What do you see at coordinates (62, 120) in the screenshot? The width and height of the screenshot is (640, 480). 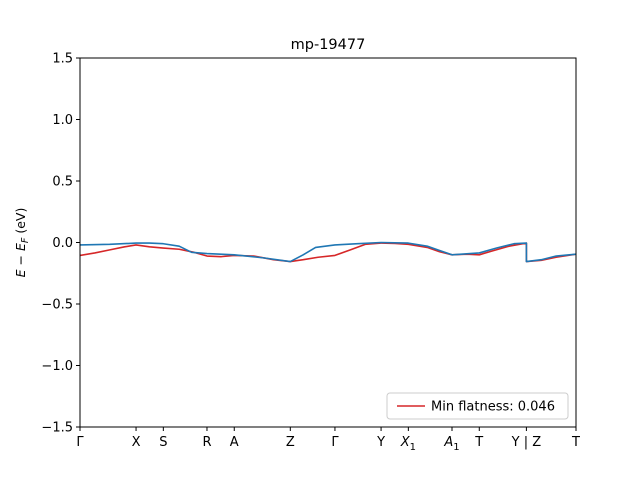 I see `y-tick-label: 1.0` at bounding box center [62, 120].